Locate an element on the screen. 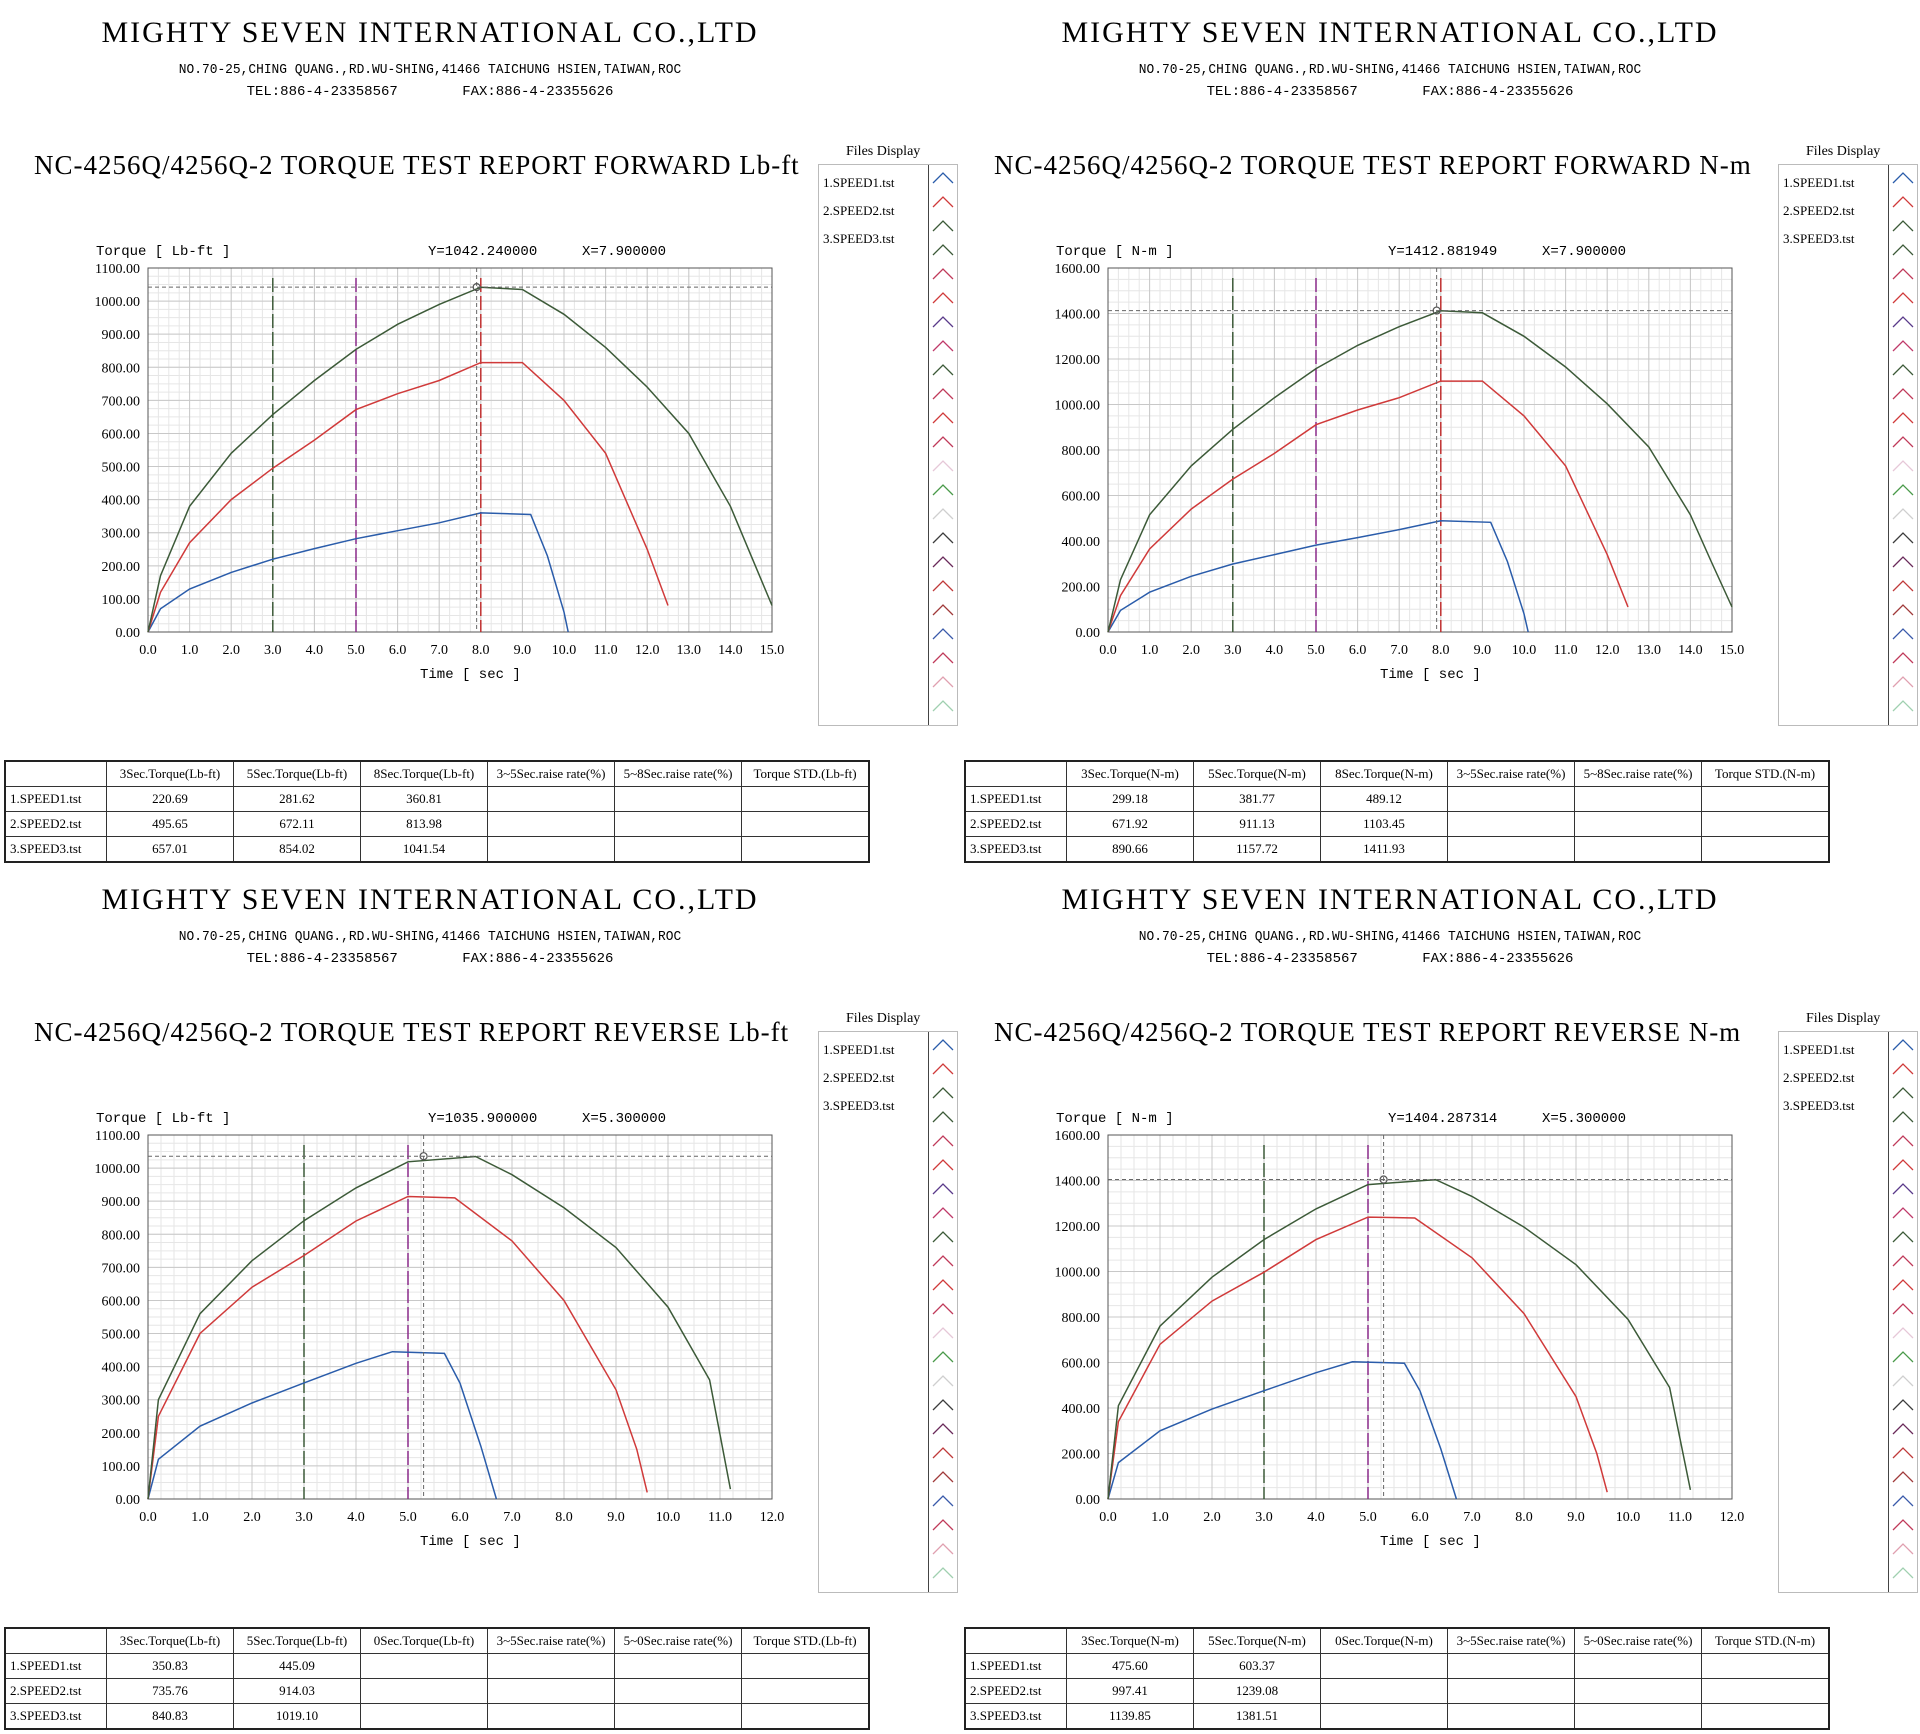 The height and width of the screenshot is (1734, 1920). grid-major is located at coordinates (460, 1317).